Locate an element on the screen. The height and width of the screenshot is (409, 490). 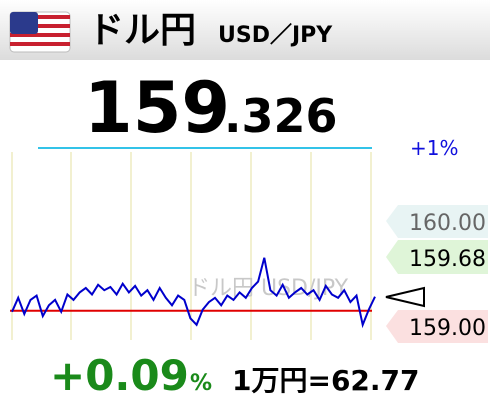
range-label: +1% is located at coordinates (434, 148).